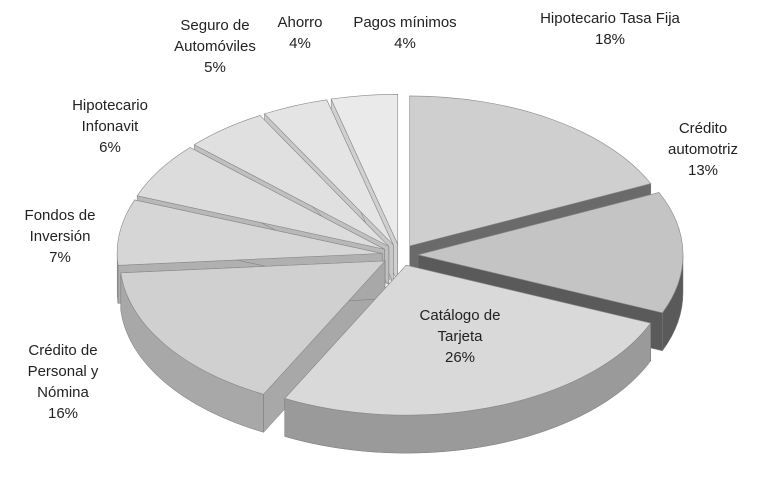  I want to click on slice-label: Hipotecario Infonavit 6%, so click(110, 126).